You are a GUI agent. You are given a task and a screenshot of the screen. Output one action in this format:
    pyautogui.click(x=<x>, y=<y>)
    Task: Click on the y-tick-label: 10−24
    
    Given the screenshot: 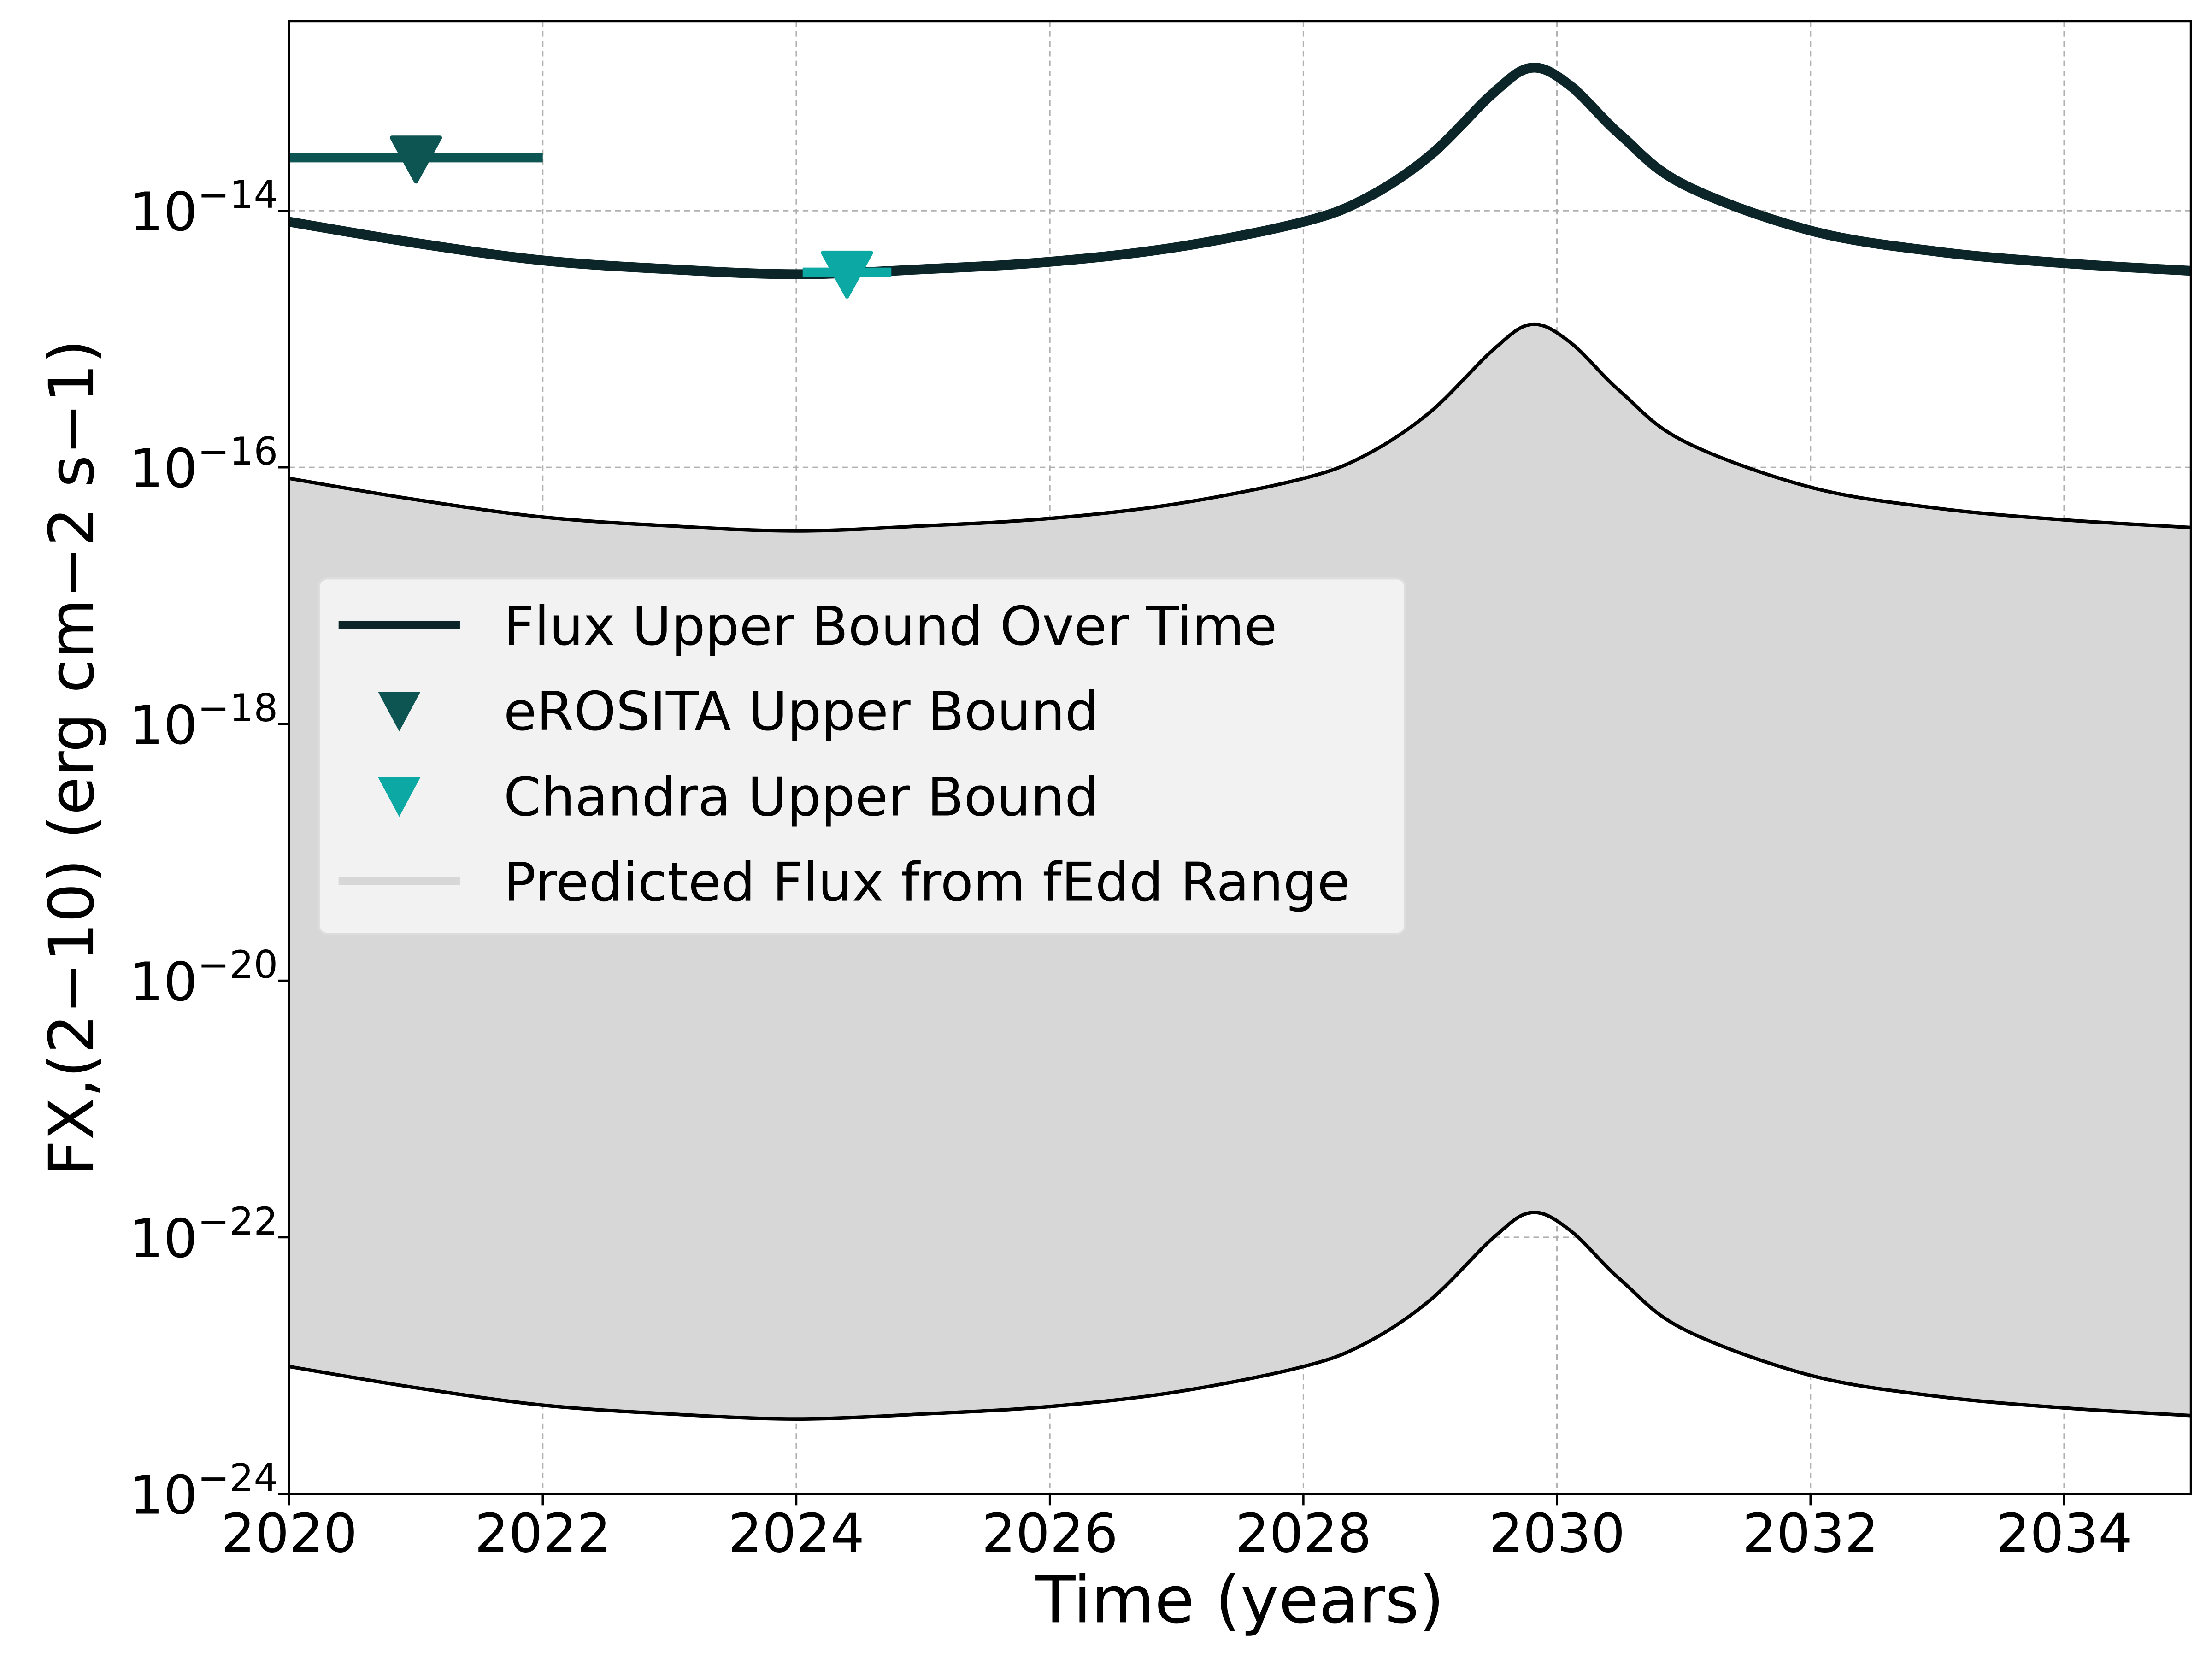 What is the action you would take?
    pyautogui.click(x=203, y=1491)
    